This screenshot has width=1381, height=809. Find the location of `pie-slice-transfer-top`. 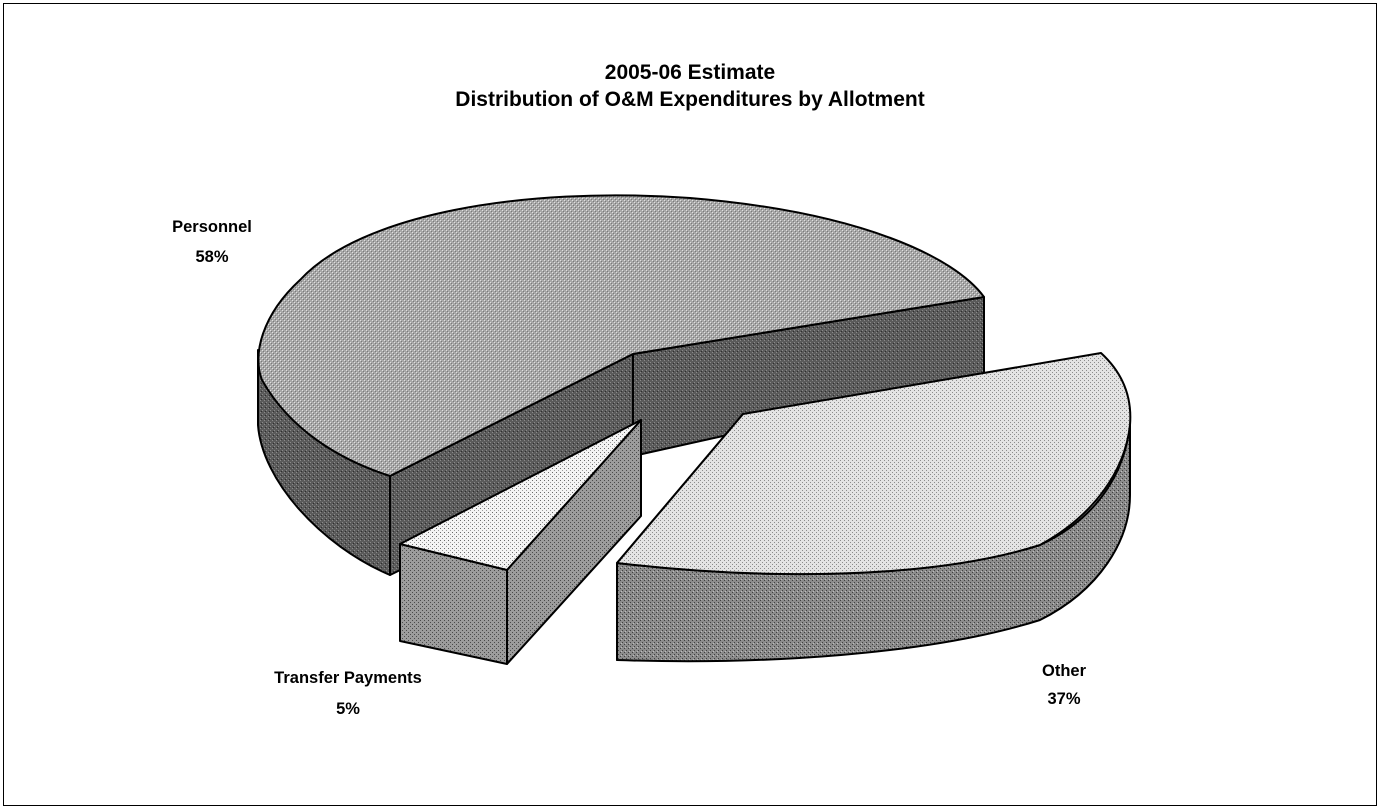

pie-slice-transfer-top is located at coordinates (520, 495).